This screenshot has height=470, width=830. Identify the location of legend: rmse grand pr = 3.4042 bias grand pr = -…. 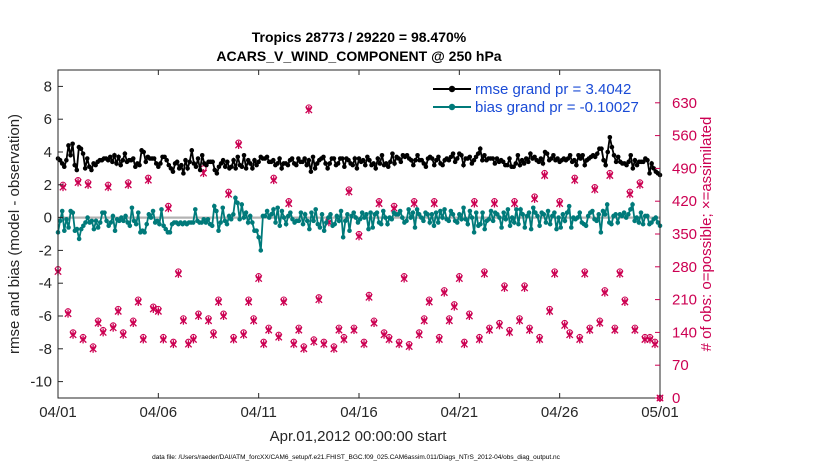
(536, 98).